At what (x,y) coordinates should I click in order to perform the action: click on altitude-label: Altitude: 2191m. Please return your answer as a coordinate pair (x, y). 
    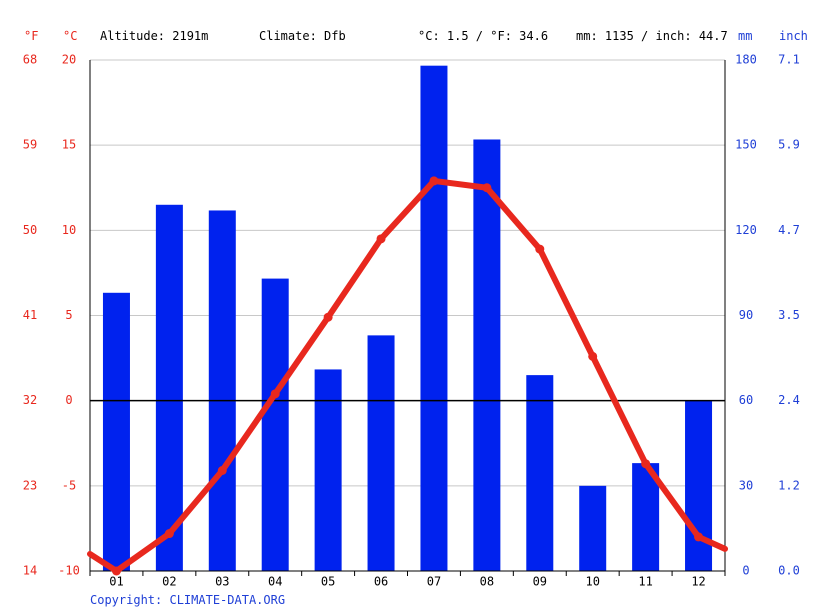
    Looking at the image, I should click on (154, 36).